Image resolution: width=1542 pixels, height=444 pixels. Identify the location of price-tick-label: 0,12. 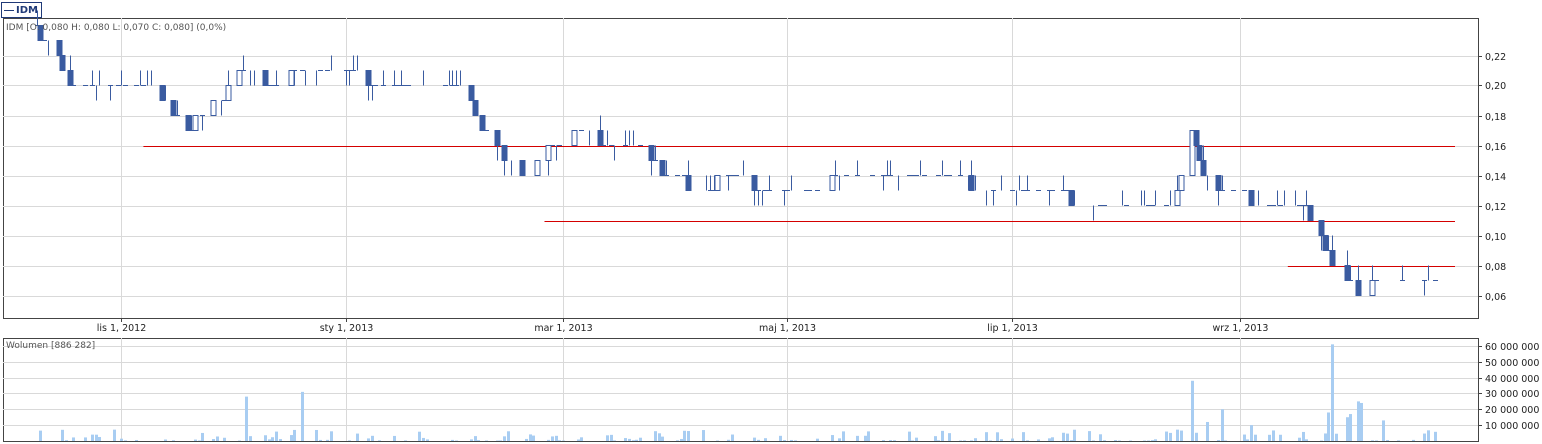
(1495, 207).